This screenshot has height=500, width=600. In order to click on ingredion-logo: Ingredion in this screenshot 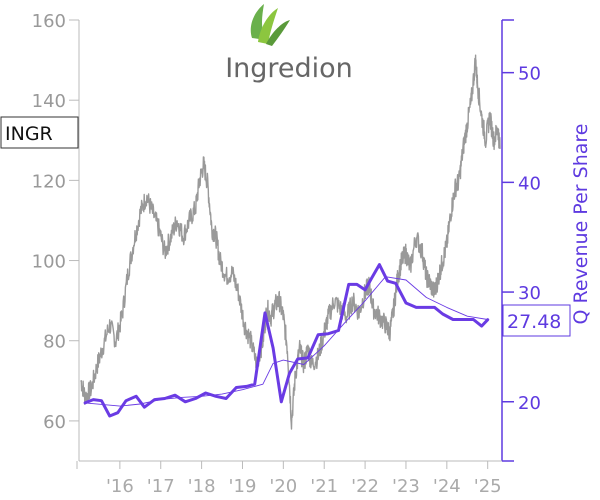, I will do `click(289, 44)`.